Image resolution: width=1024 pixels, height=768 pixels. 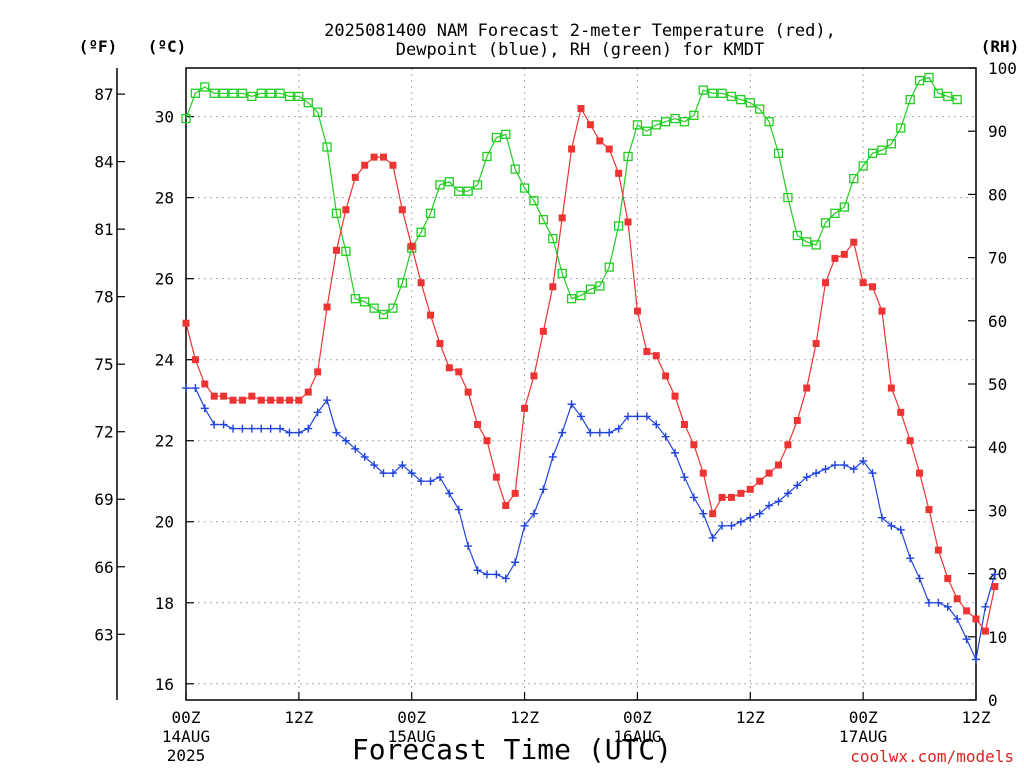 What do you see at coordinates (637, 736) in the screenshot?
I see `x-date-label: 16AUG` at bounding box center [637, 736].